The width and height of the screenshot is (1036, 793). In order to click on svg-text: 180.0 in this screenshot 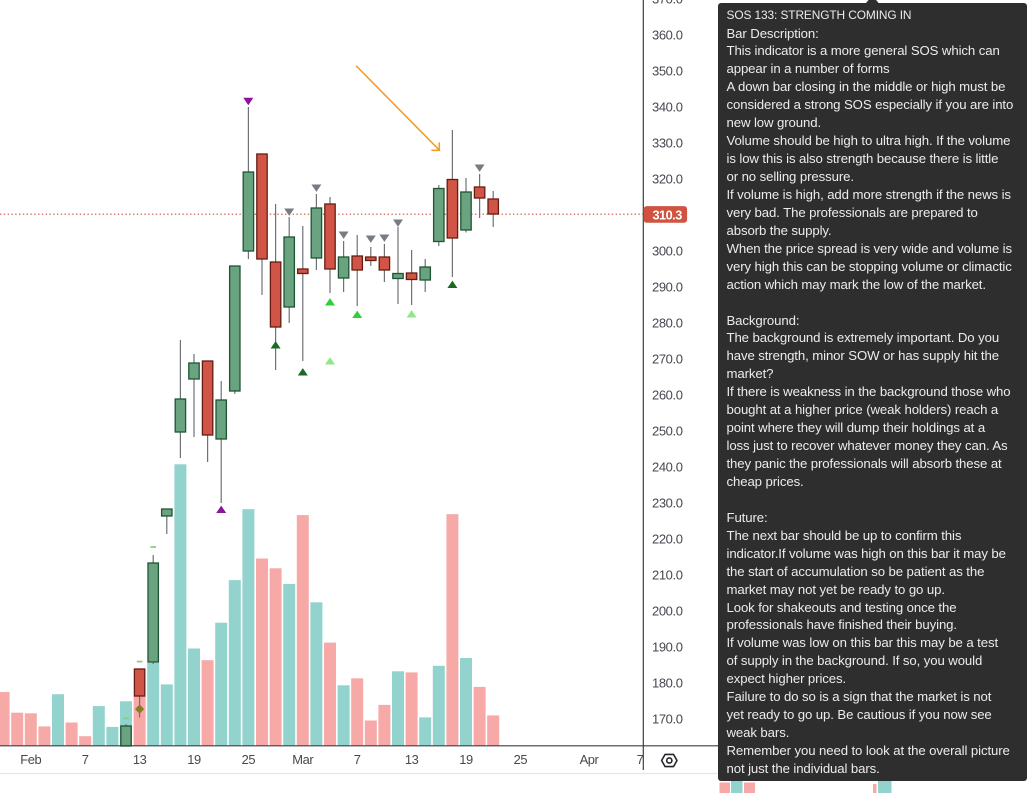, I will do `click(667, 683)`.